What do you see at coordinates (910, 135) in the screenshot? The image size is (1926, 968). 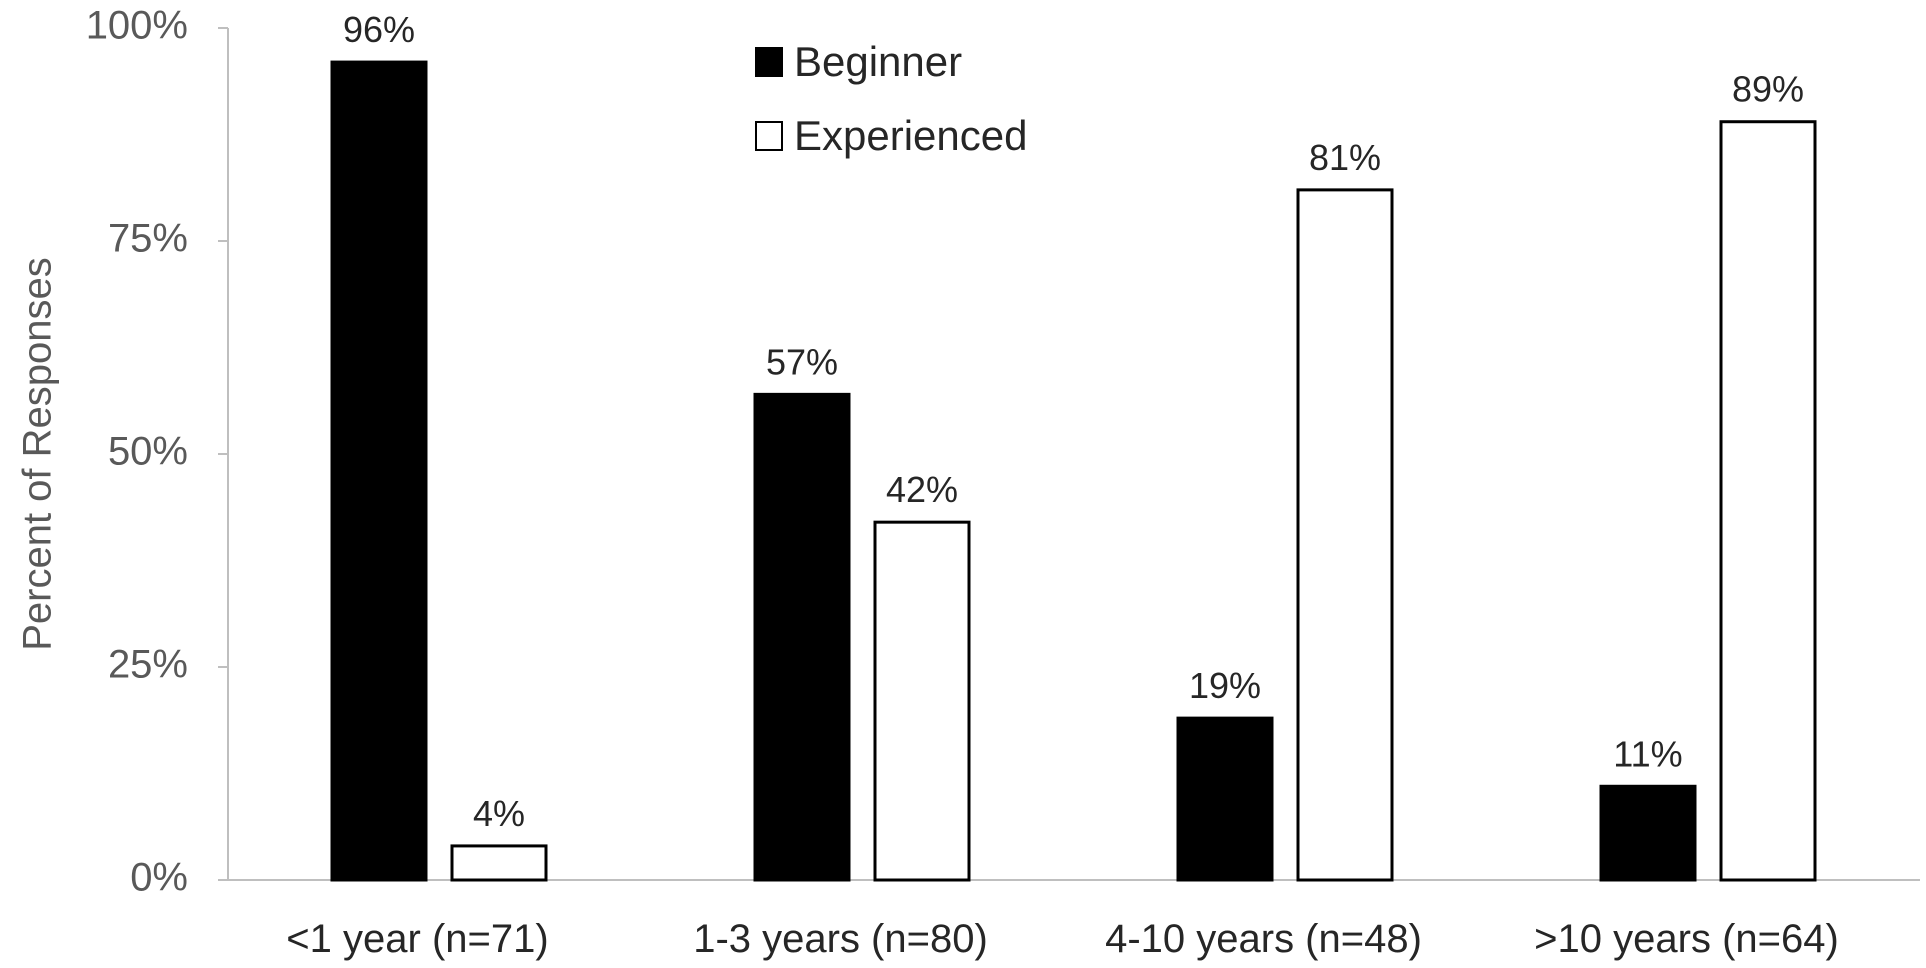 I see `legend-label-experienced: Experienced` at bounding box center [910, 135].